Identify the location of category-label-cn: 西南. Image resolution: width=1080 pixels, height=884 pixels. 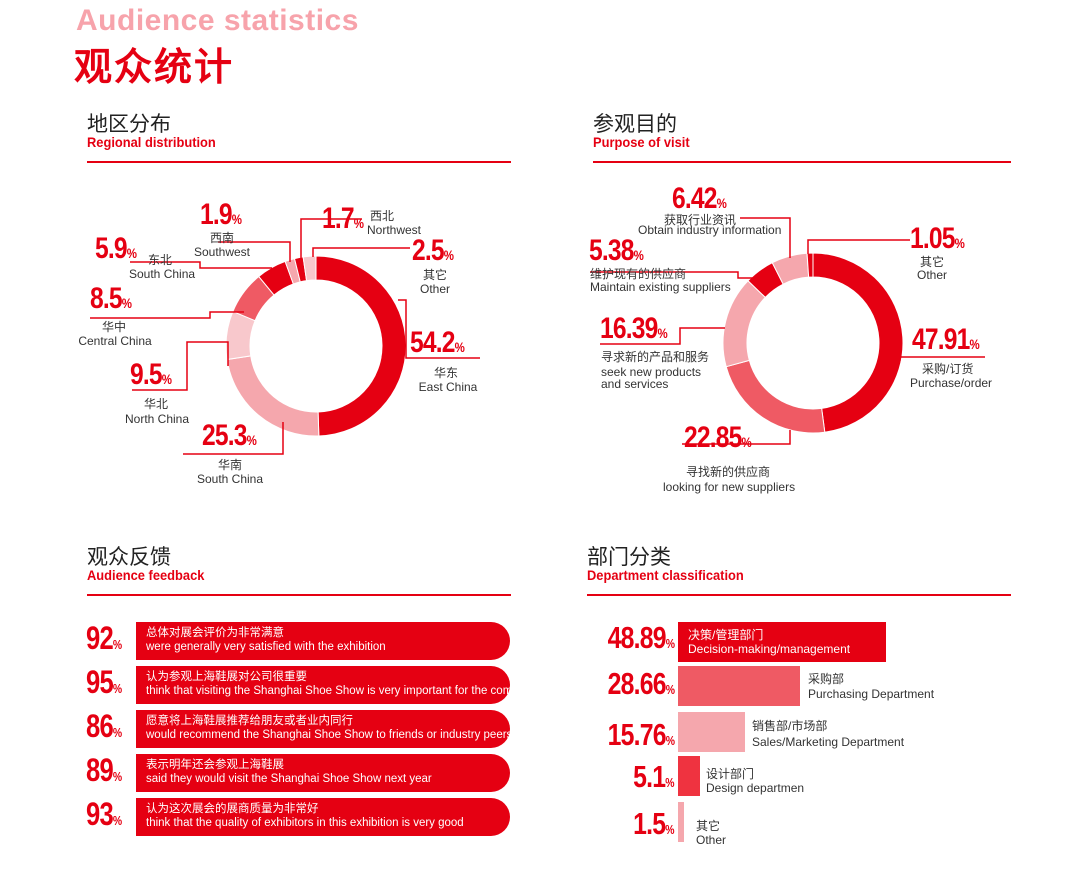
(221, 238).